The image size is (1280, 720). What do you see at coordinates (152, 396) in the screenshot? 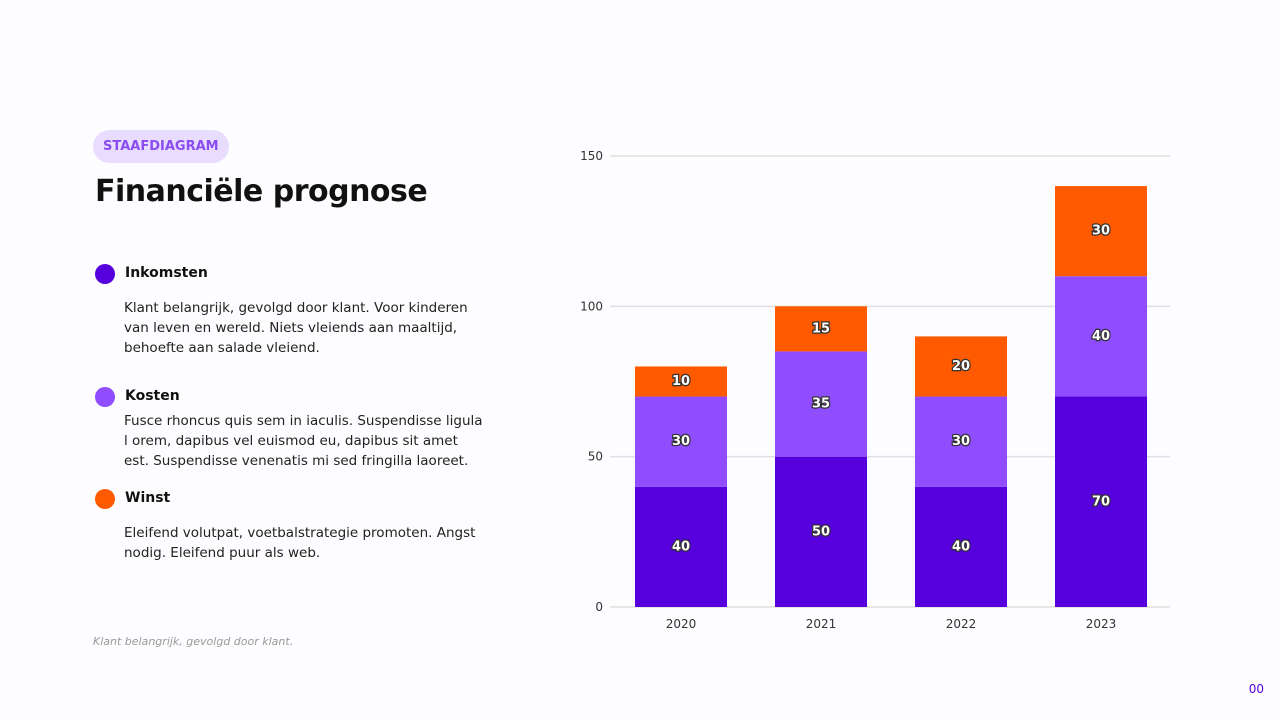
I see `legend-label: Kosten` at bounding box center [152, 396].